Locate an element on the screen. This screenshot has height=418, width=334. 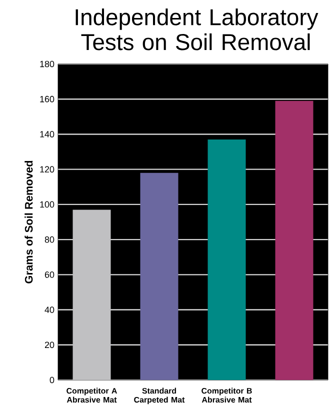
y-tick-label: 160 is located at coordinates (47, 99).